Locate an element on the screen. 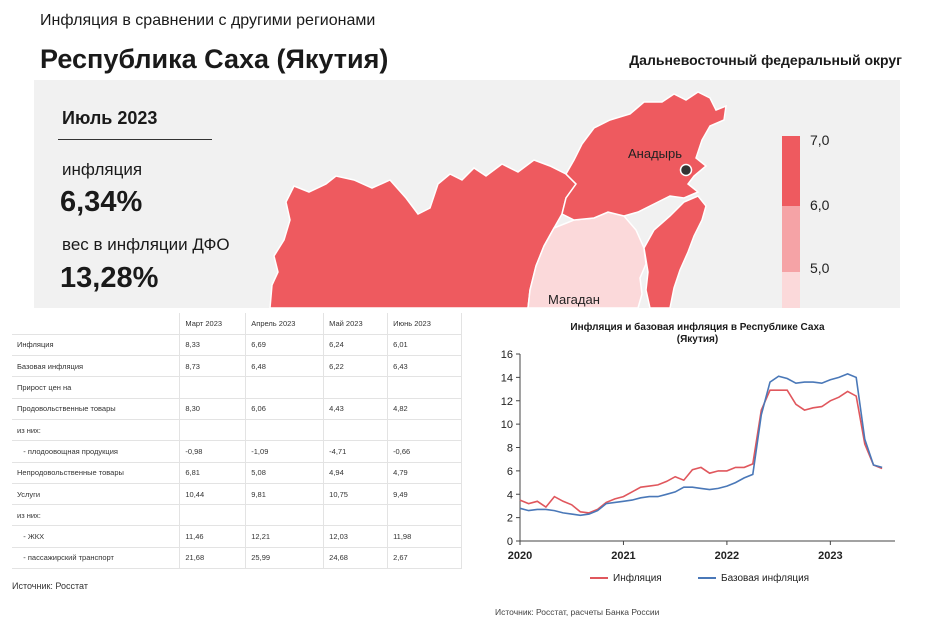 The height and width of the screenshot is (620, 930). period-divider is located at coordinates (135, 139).